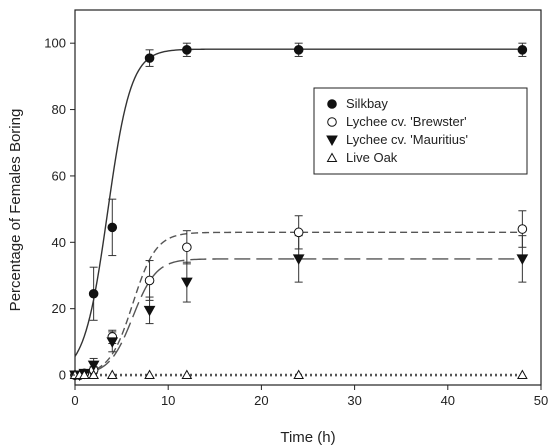  What do you see at coordinates (59, 109) in the screenshot?
I see `y-tick-label: 80` at bounding box center [59, 109].